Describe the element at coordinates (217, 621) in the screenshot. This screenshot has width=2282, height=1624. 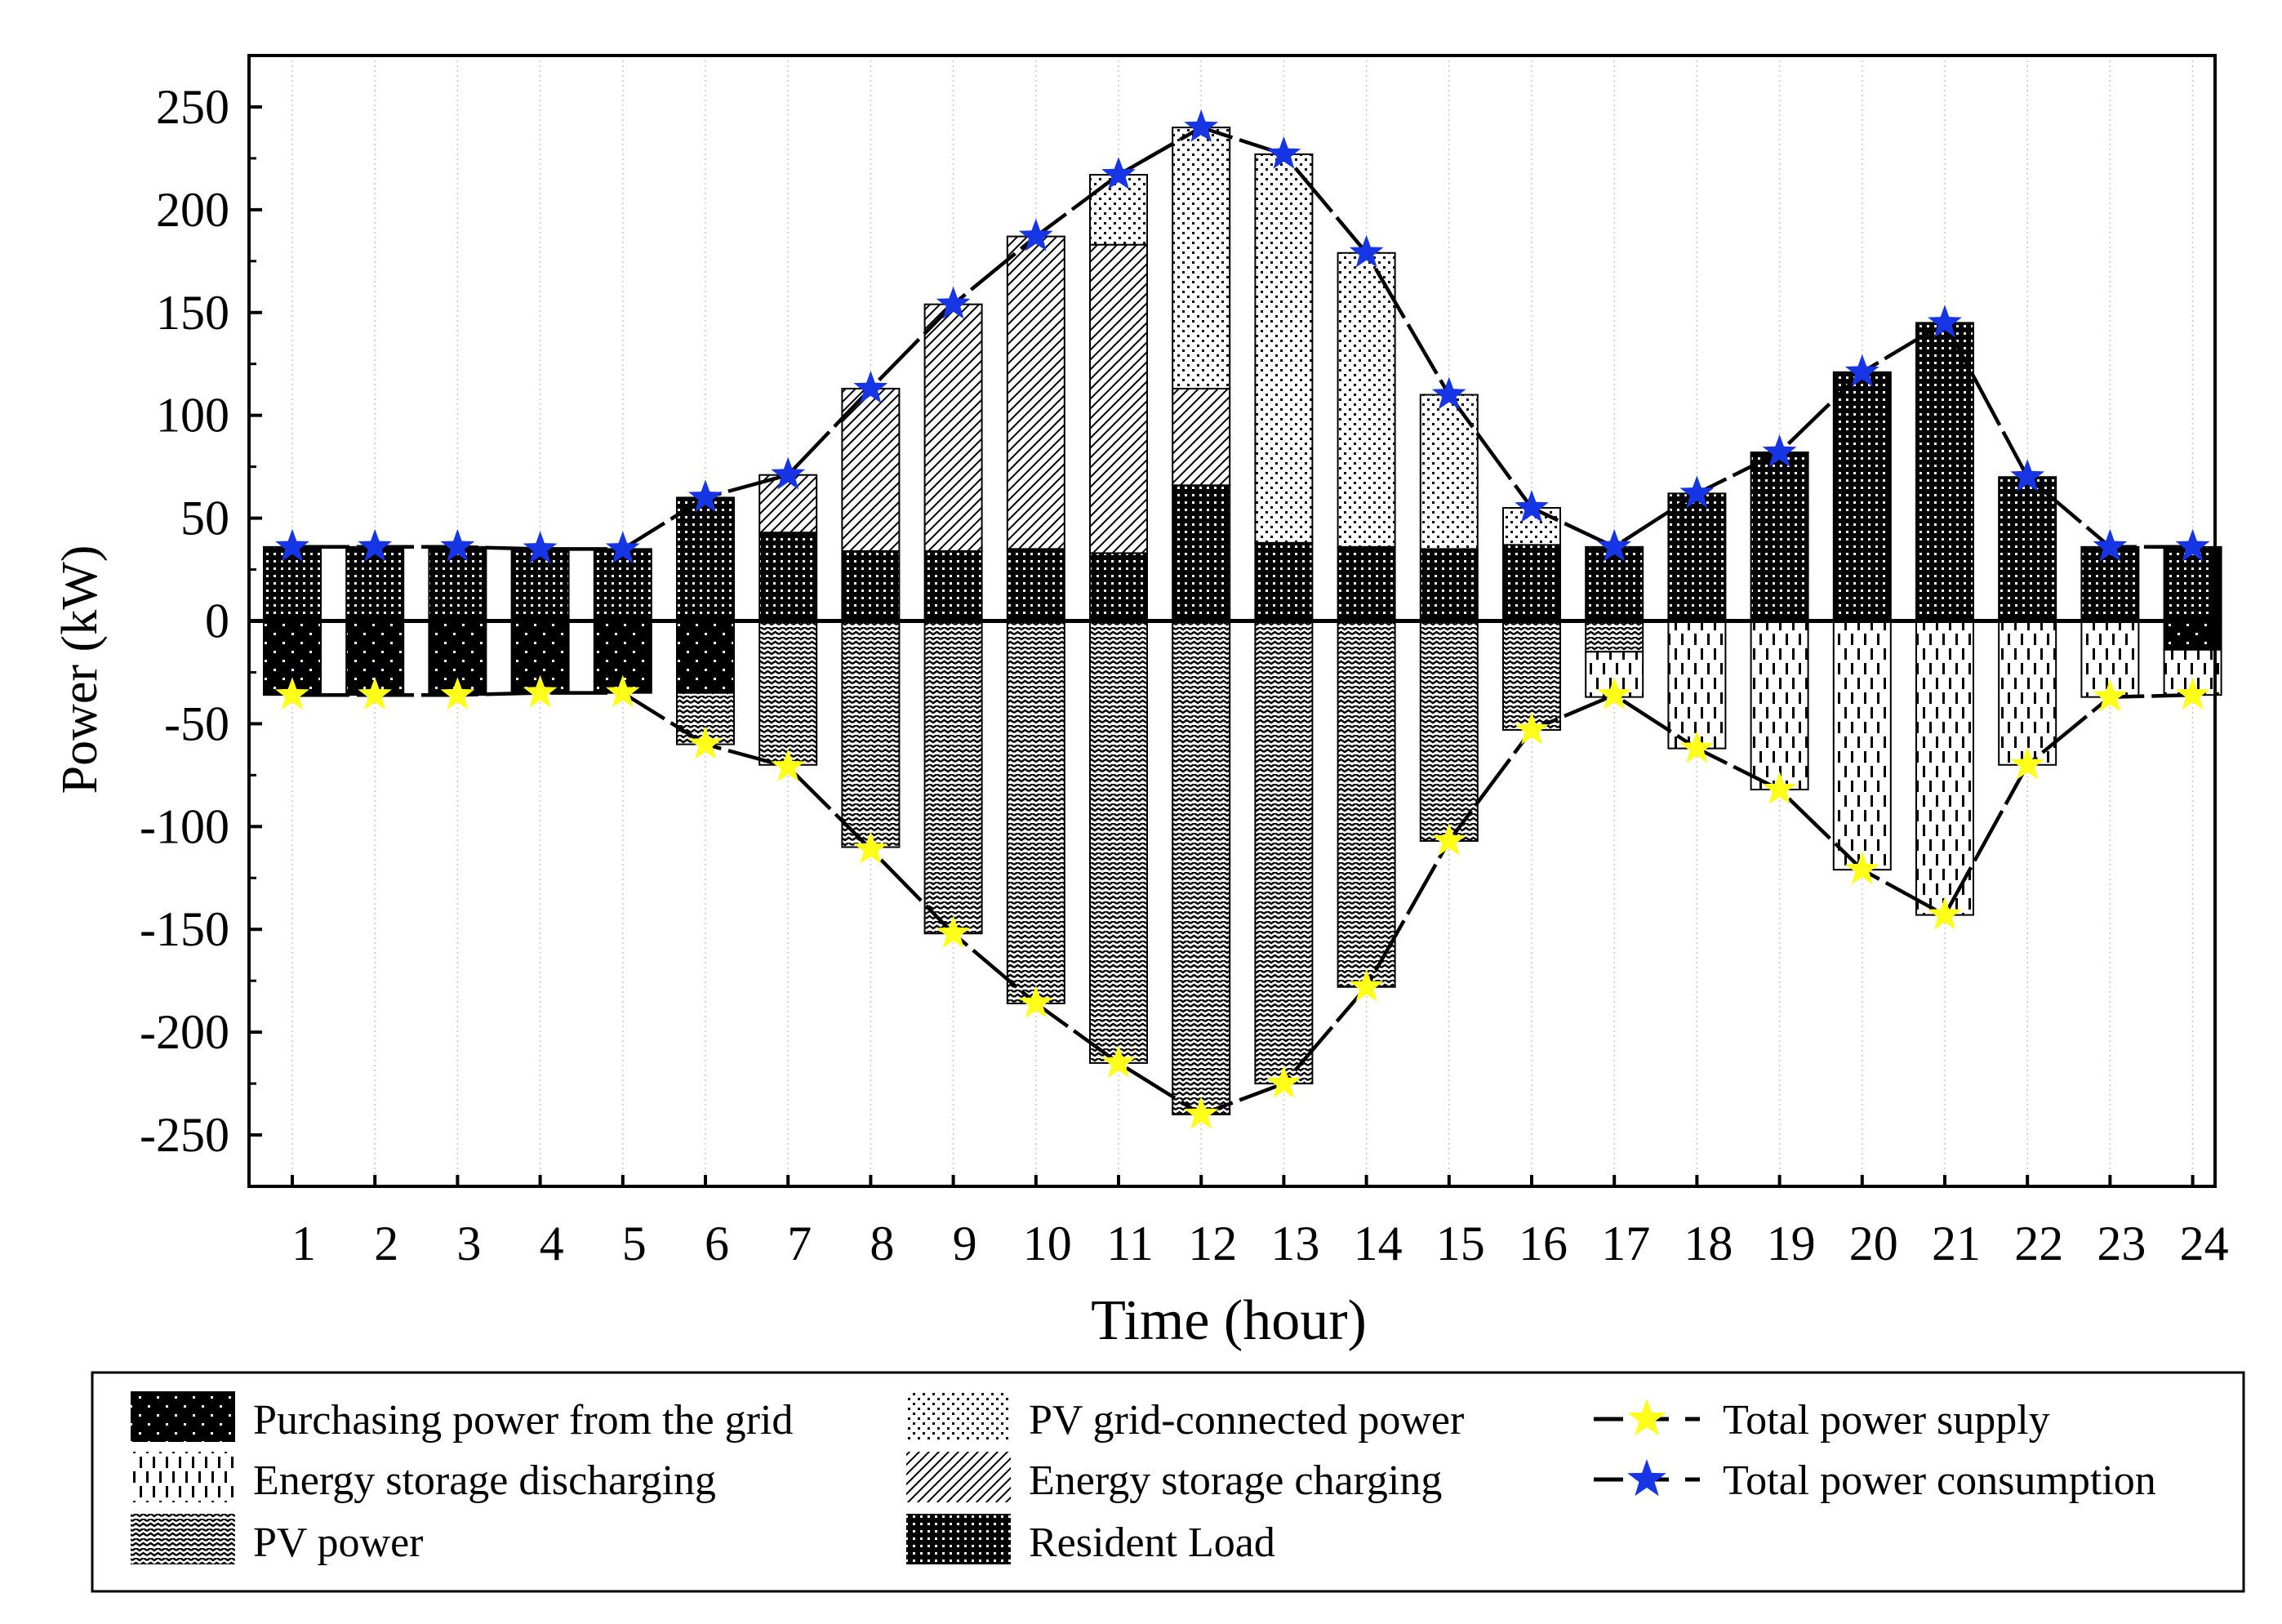
I see `y-tick-label: 0` at that location.